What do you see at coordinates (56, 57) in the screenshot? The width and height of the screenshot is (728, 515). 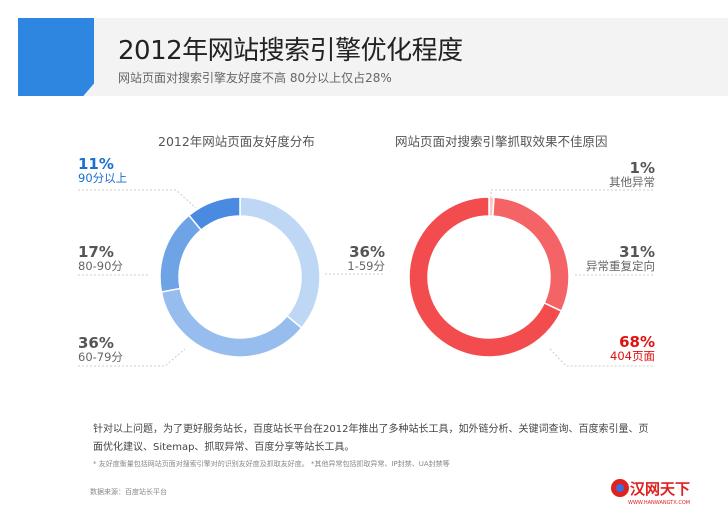 I see `header-accent-block` at bounding box center [56, 57].